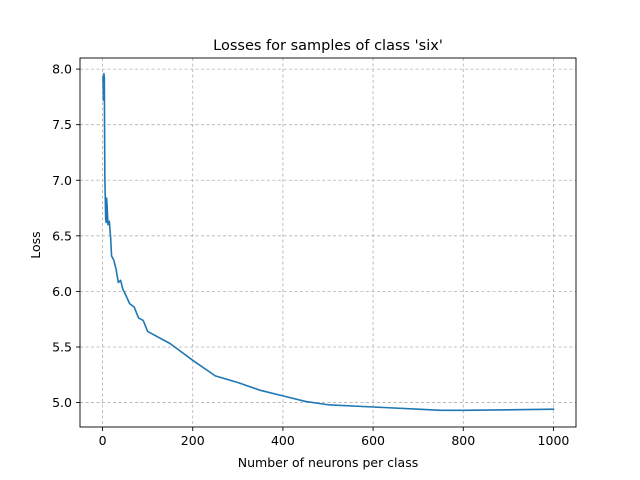 The width and height of the screenshot is (640, 480). Describe the element at coordinates (62, 235) in the screenshot. I see `y-tick-label: 6.5` at that location.